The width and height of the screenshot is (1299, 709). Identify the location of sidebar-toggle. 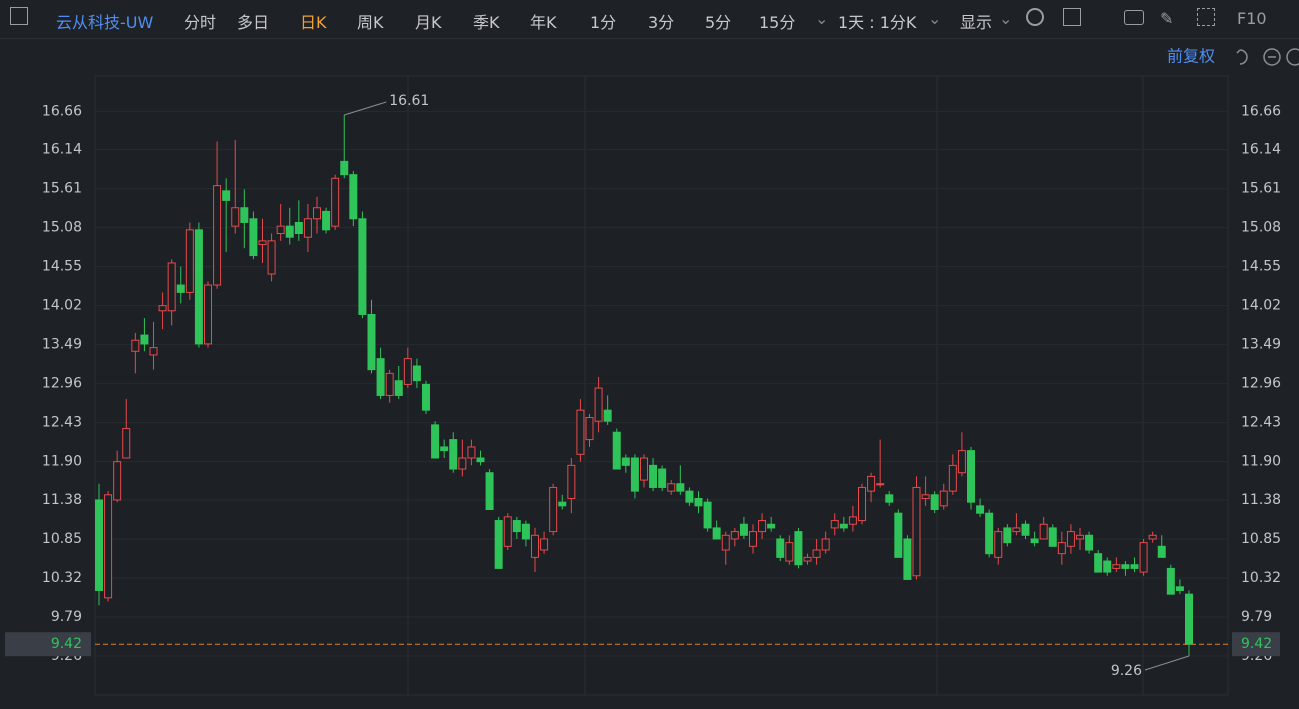
(19, 16).